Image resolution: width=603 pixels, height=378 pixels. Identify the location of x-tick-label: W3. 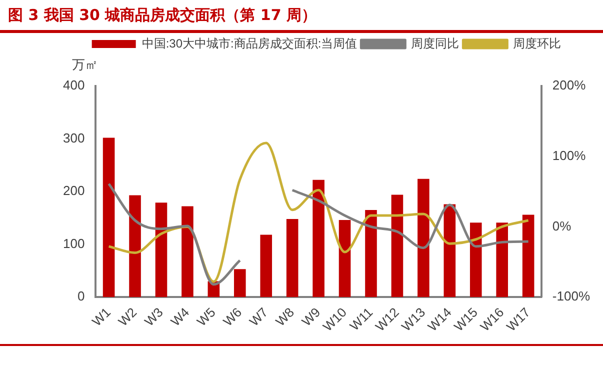
(153, 317).